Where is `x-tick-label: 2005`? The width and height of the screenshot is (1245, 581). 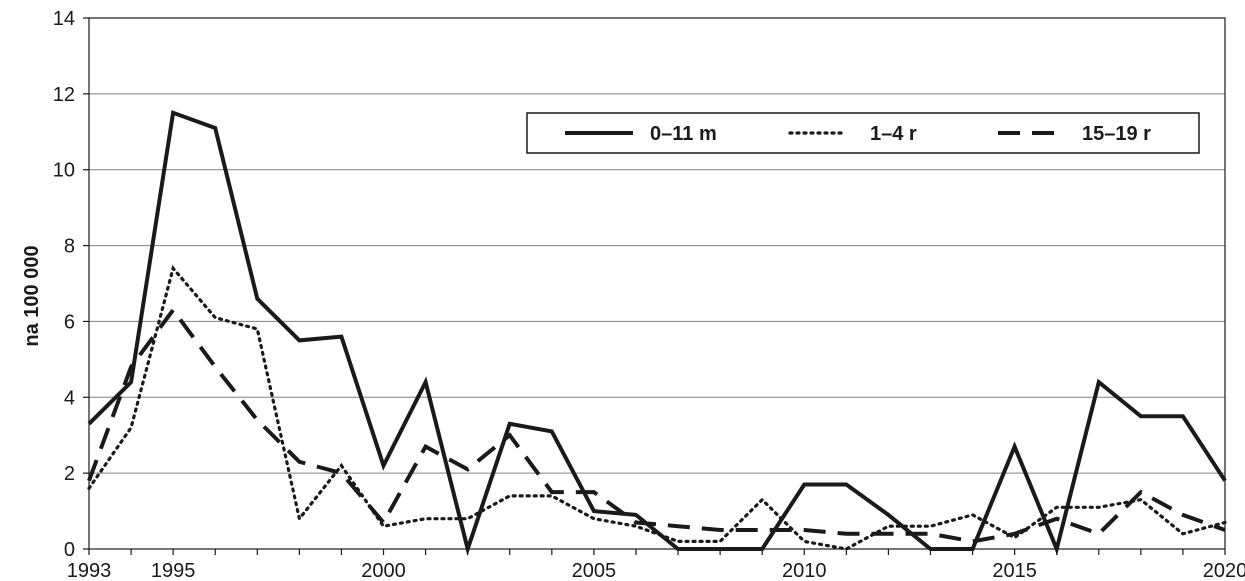 x-tick-label: 2005 is located at coordinates (594, 570).